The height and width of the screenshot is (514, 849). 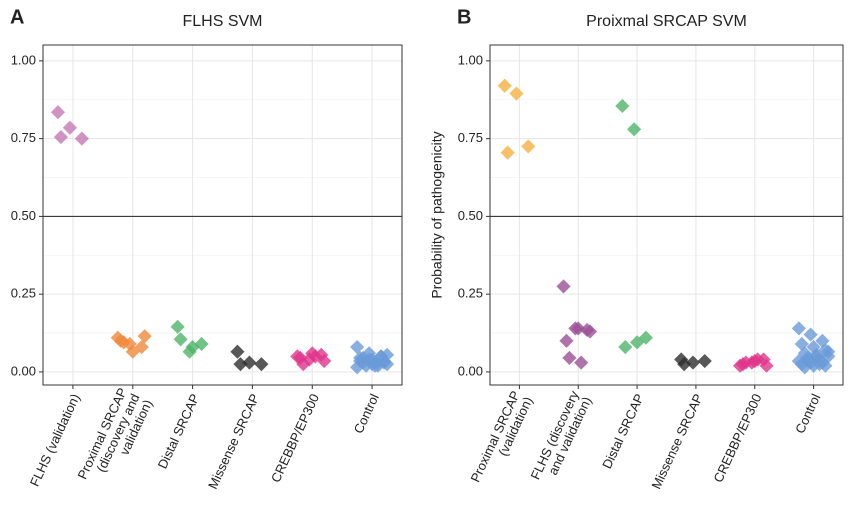 I want to click on x-tick-label: Proximal SRCAP(validation), so click(x=501, y=436).